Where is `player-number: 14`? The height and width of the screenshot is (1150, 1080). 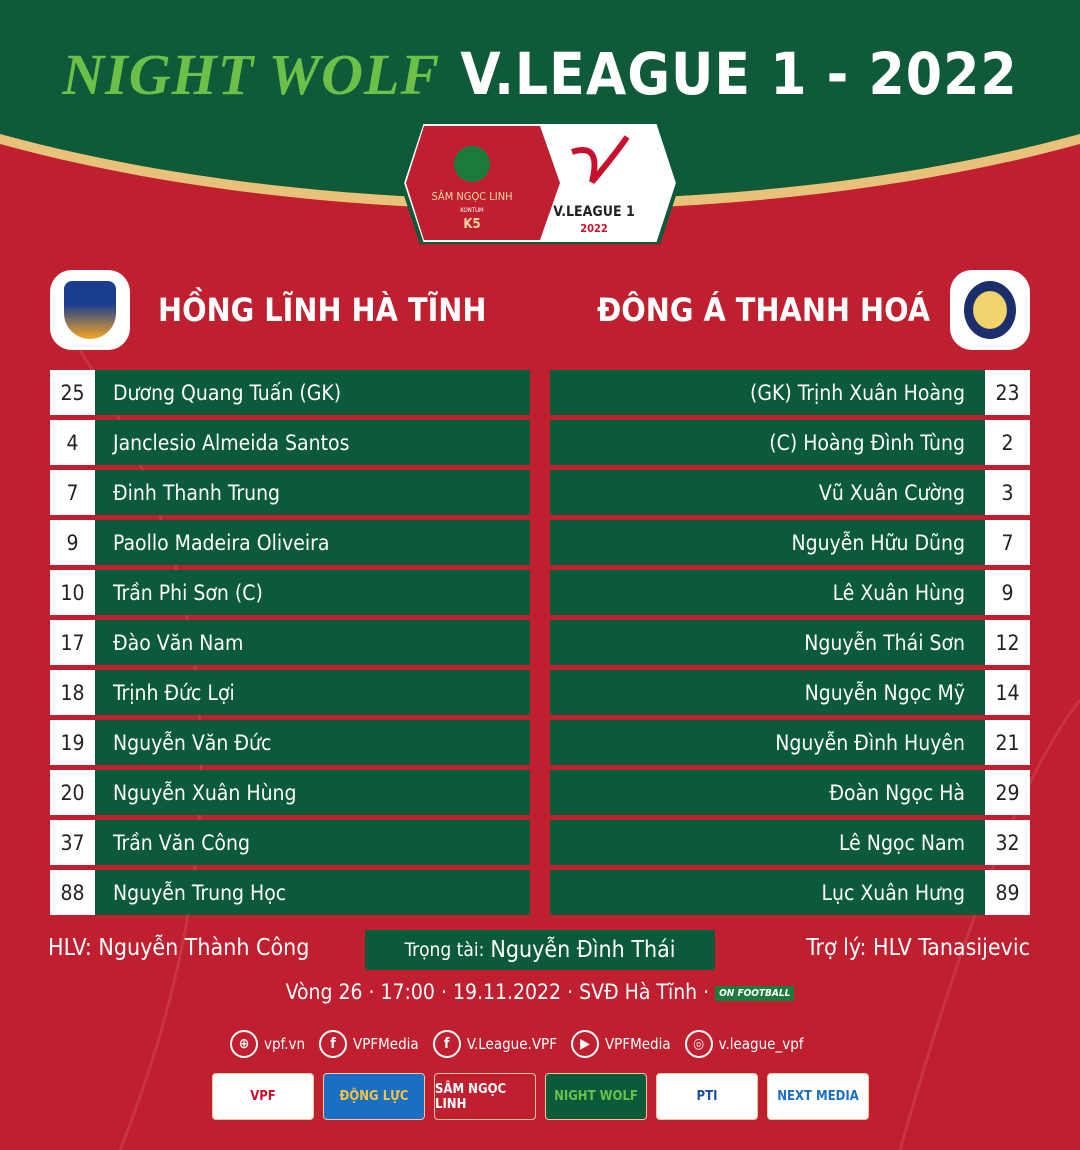
player-number: 14 is located at coordinates (1007, 692).